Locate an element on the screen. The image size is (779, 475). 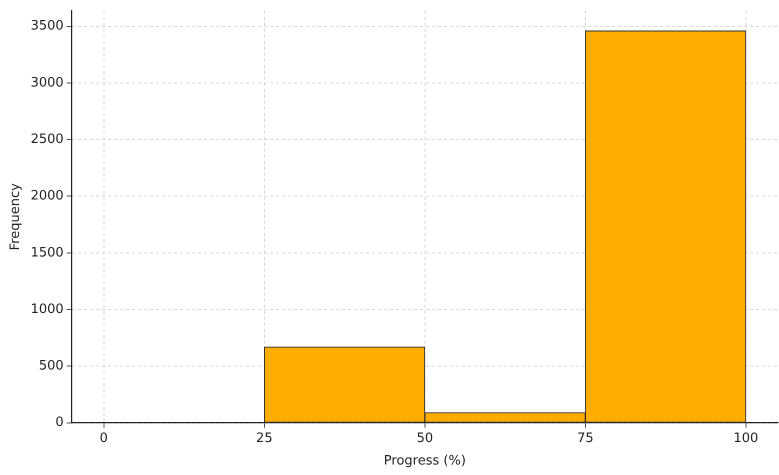
y-tick-label: 500 is located at coordinates (51, 366).